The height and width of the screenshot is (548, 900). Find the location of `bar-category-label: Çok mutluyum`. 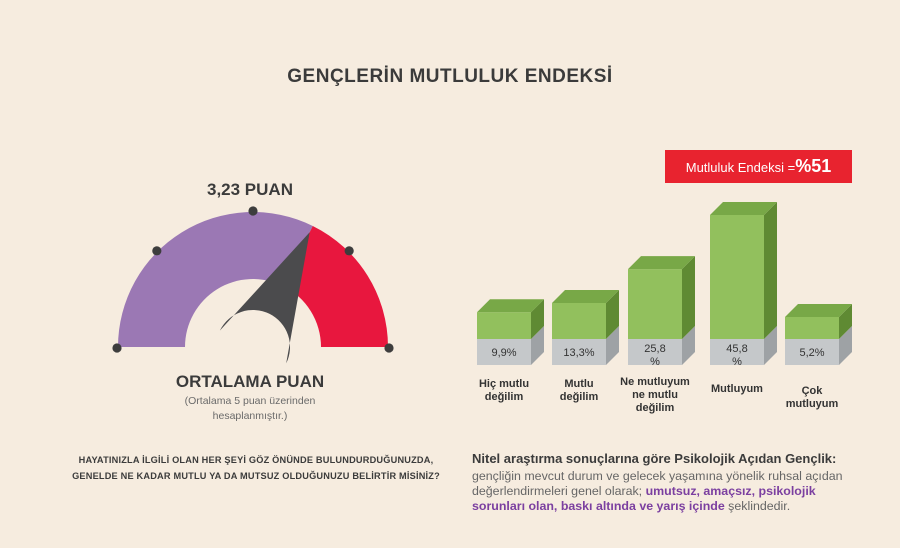

bar-category-label: Çok mutluyum is located at coordinates (812, 398).